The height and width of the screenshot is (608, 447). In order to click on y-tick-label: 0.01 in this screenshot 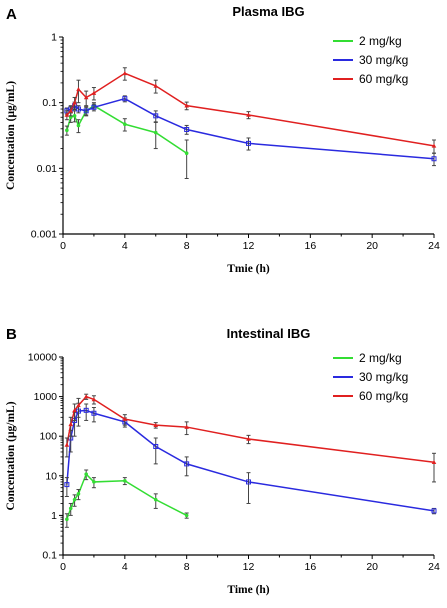, I will do `click(47, 169)`.